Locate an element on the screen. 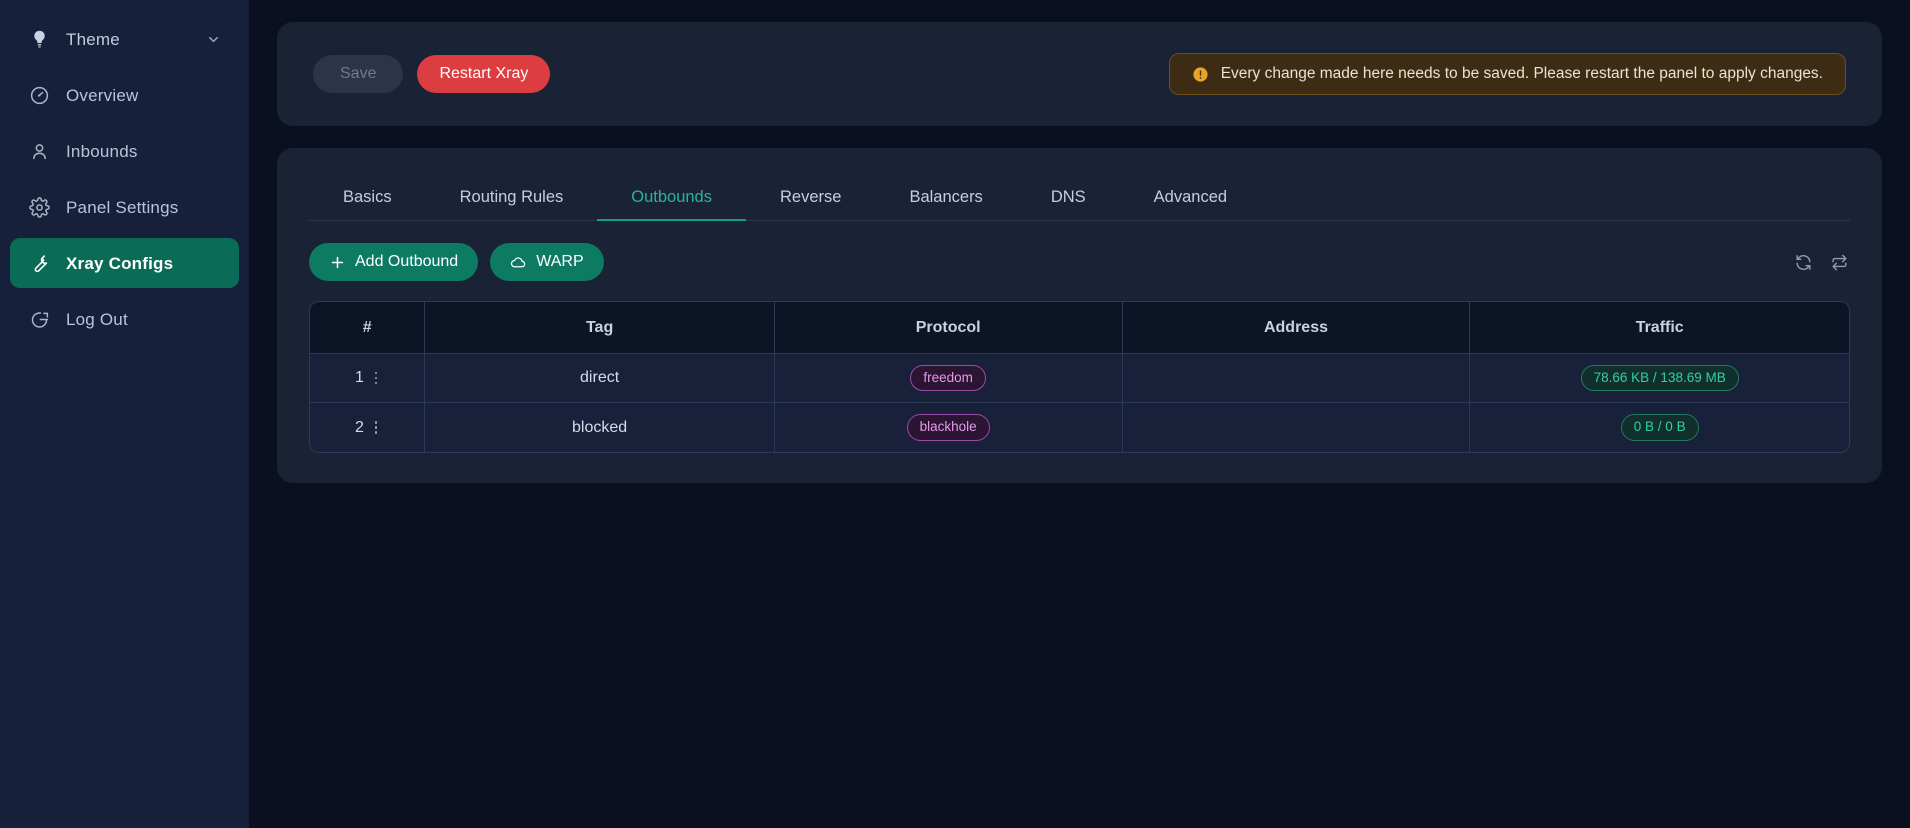 The image size is (1910, 828). cell-protocol: blackhole is located at coordinates (948, 427).